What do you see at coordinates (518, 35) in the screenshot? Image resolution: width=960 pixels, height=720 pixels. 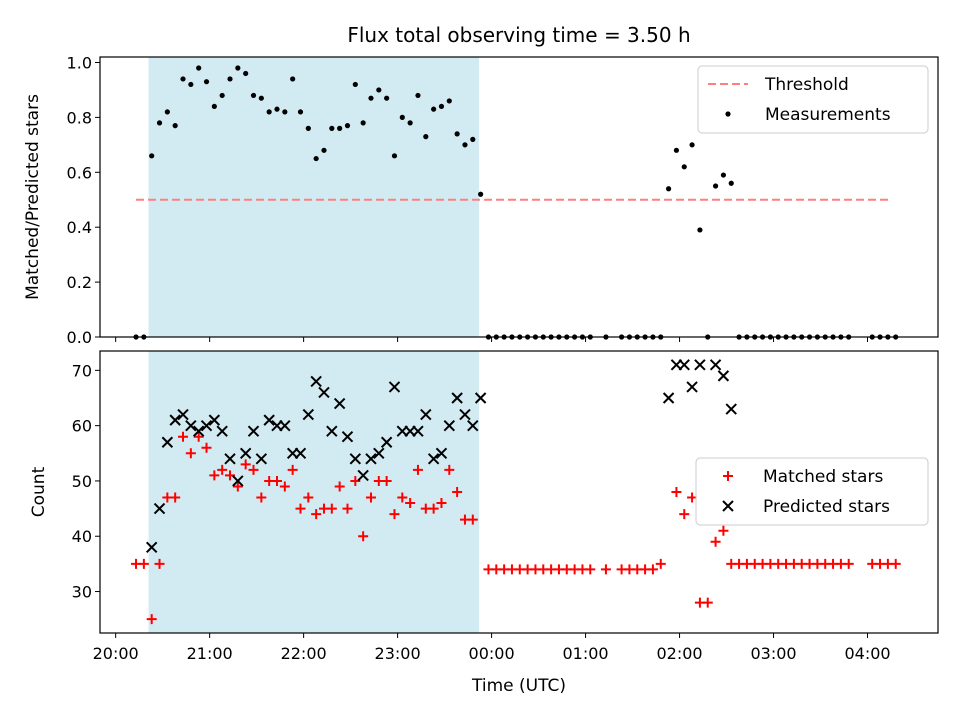 I see `chart-title: Flux total observing time = 3.50 h` at bounding box center [518, 35].